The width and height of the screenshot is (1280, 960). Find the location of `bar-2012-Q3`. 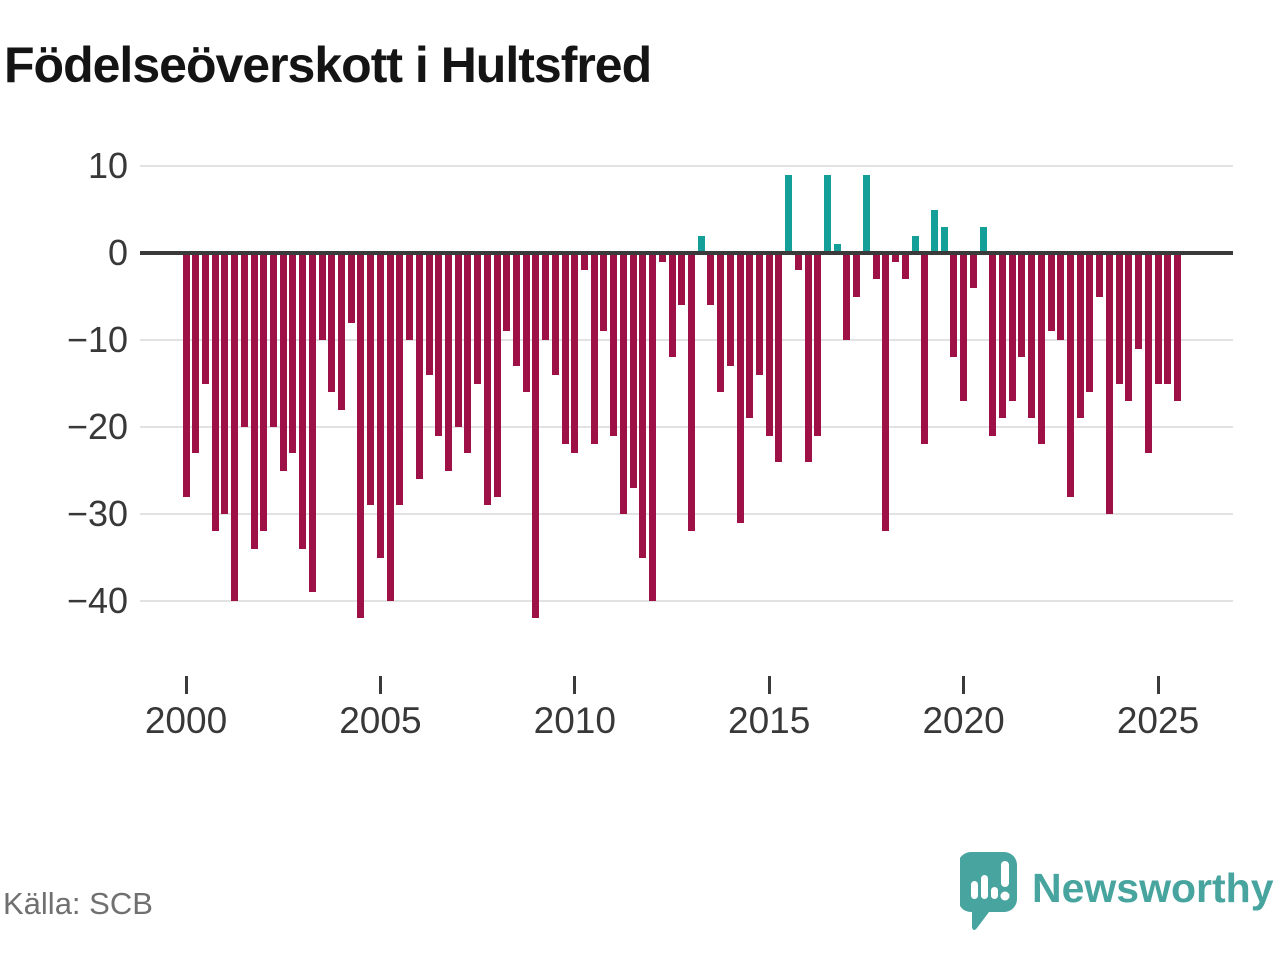

bar-2012-Q3 is located at coordinates (672, 305).